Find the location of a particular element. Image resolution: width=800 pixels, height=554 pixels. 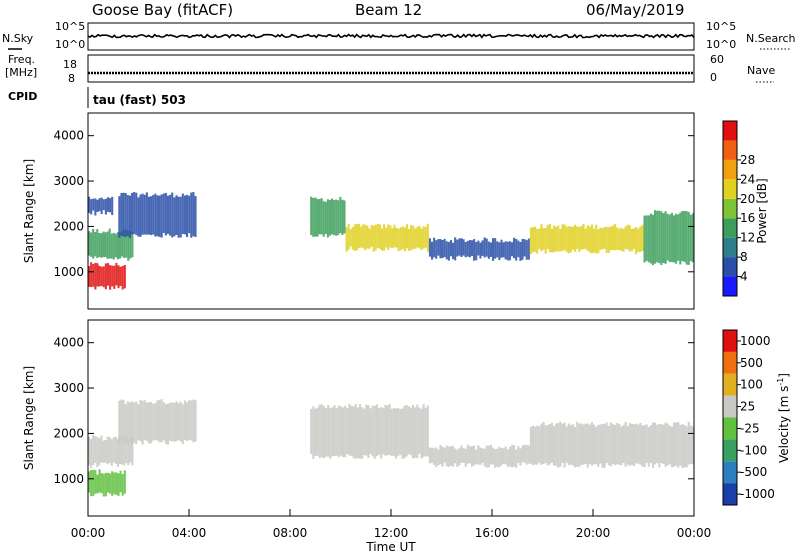

power-scatter is located at coordinates (391, 240).